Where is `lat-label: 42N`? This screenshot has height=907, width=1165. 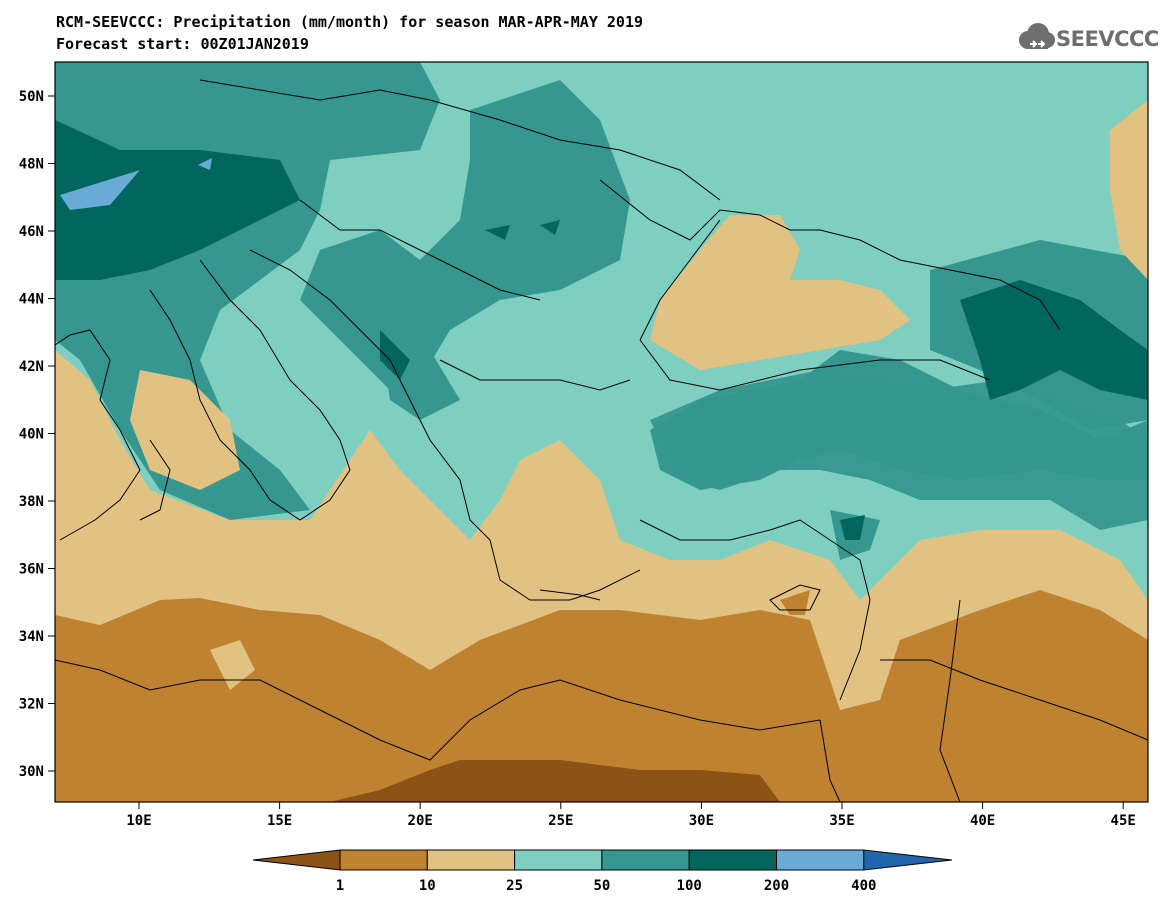
lat-label: 42N is located at coordinates (31, 367).